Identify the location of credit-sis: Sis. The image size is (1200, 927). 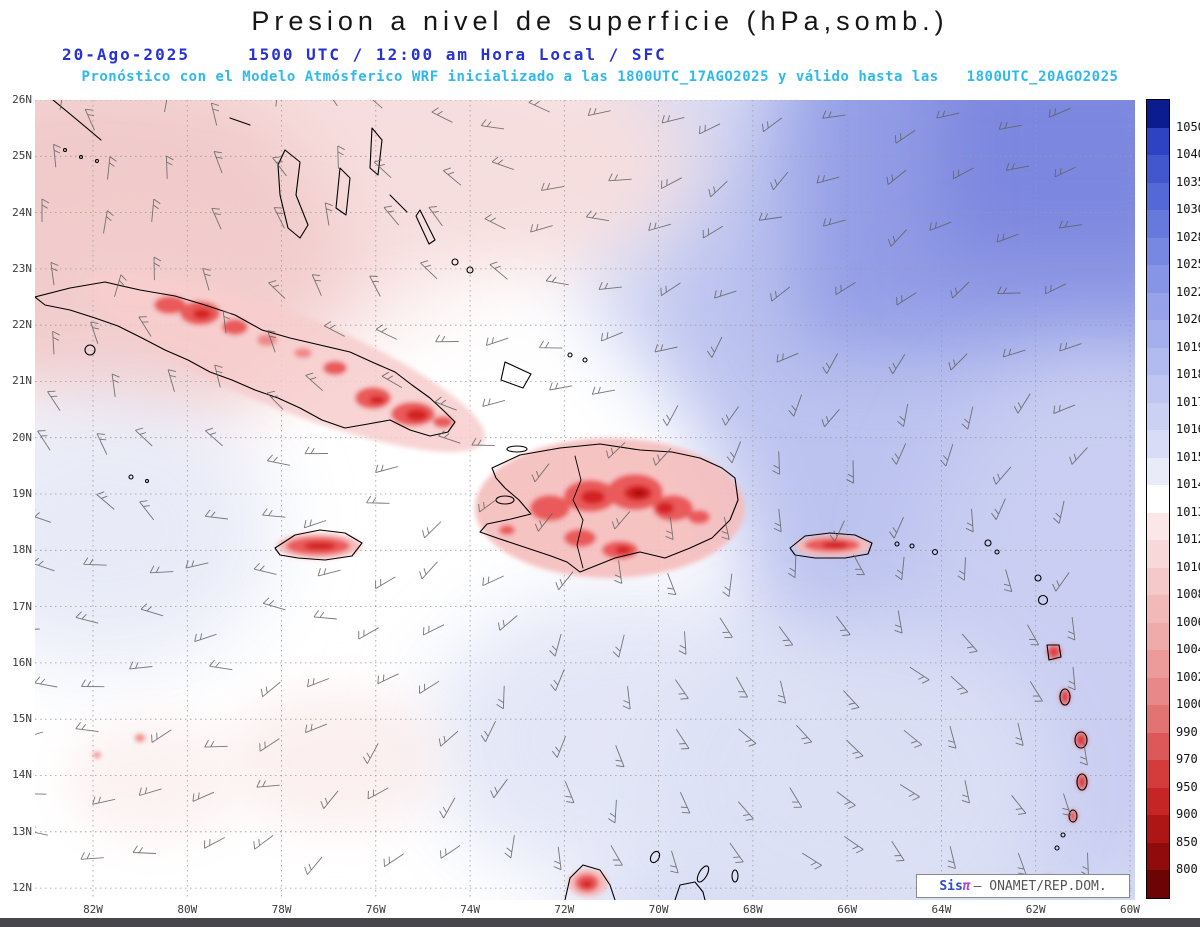
(951, 886).